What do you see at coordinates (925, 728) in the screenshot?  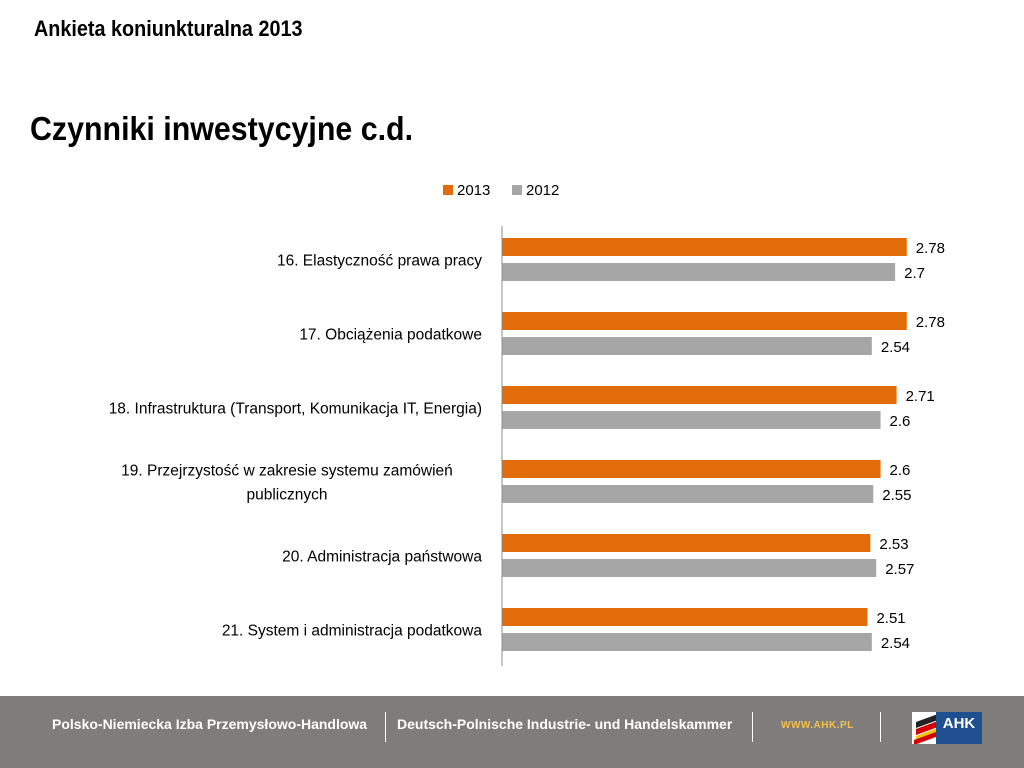 I see `flag-icon` at bounding box center [925, 728].